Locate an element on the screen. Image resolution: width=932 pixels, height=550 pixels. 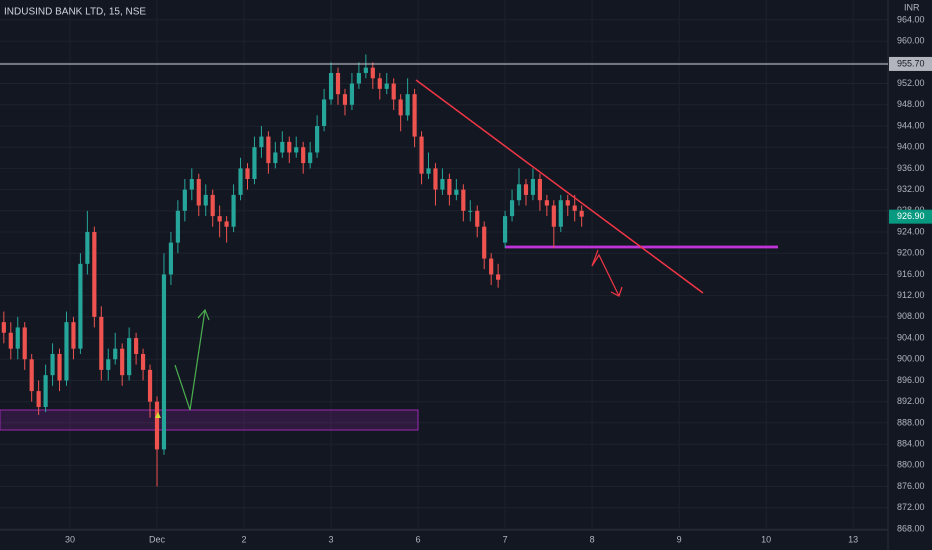
trend-line is located at coordinates (559, 186).